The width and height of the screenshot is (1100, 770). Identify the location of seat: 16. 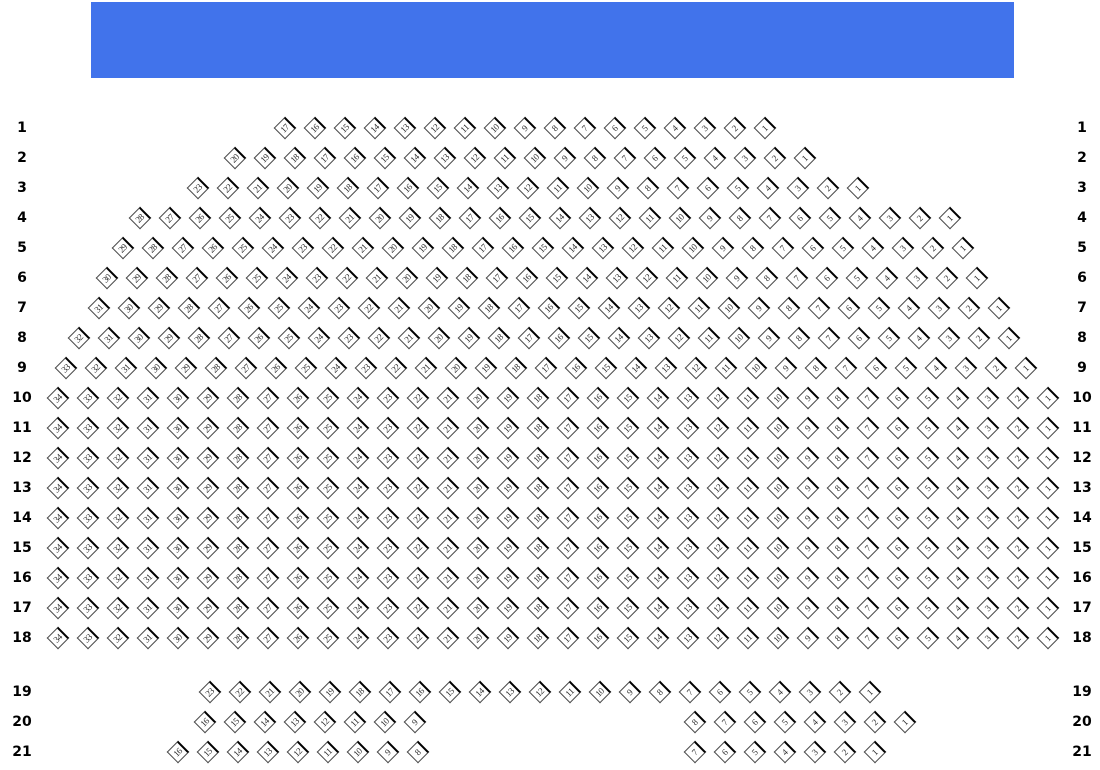
(598, 458).